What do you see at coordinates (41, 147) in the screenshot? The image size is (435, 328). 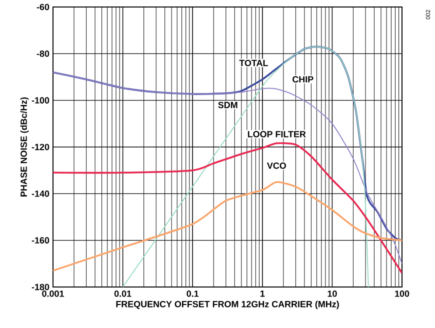 I see `y-tick-label: -120` at bounding box center [41, 147].